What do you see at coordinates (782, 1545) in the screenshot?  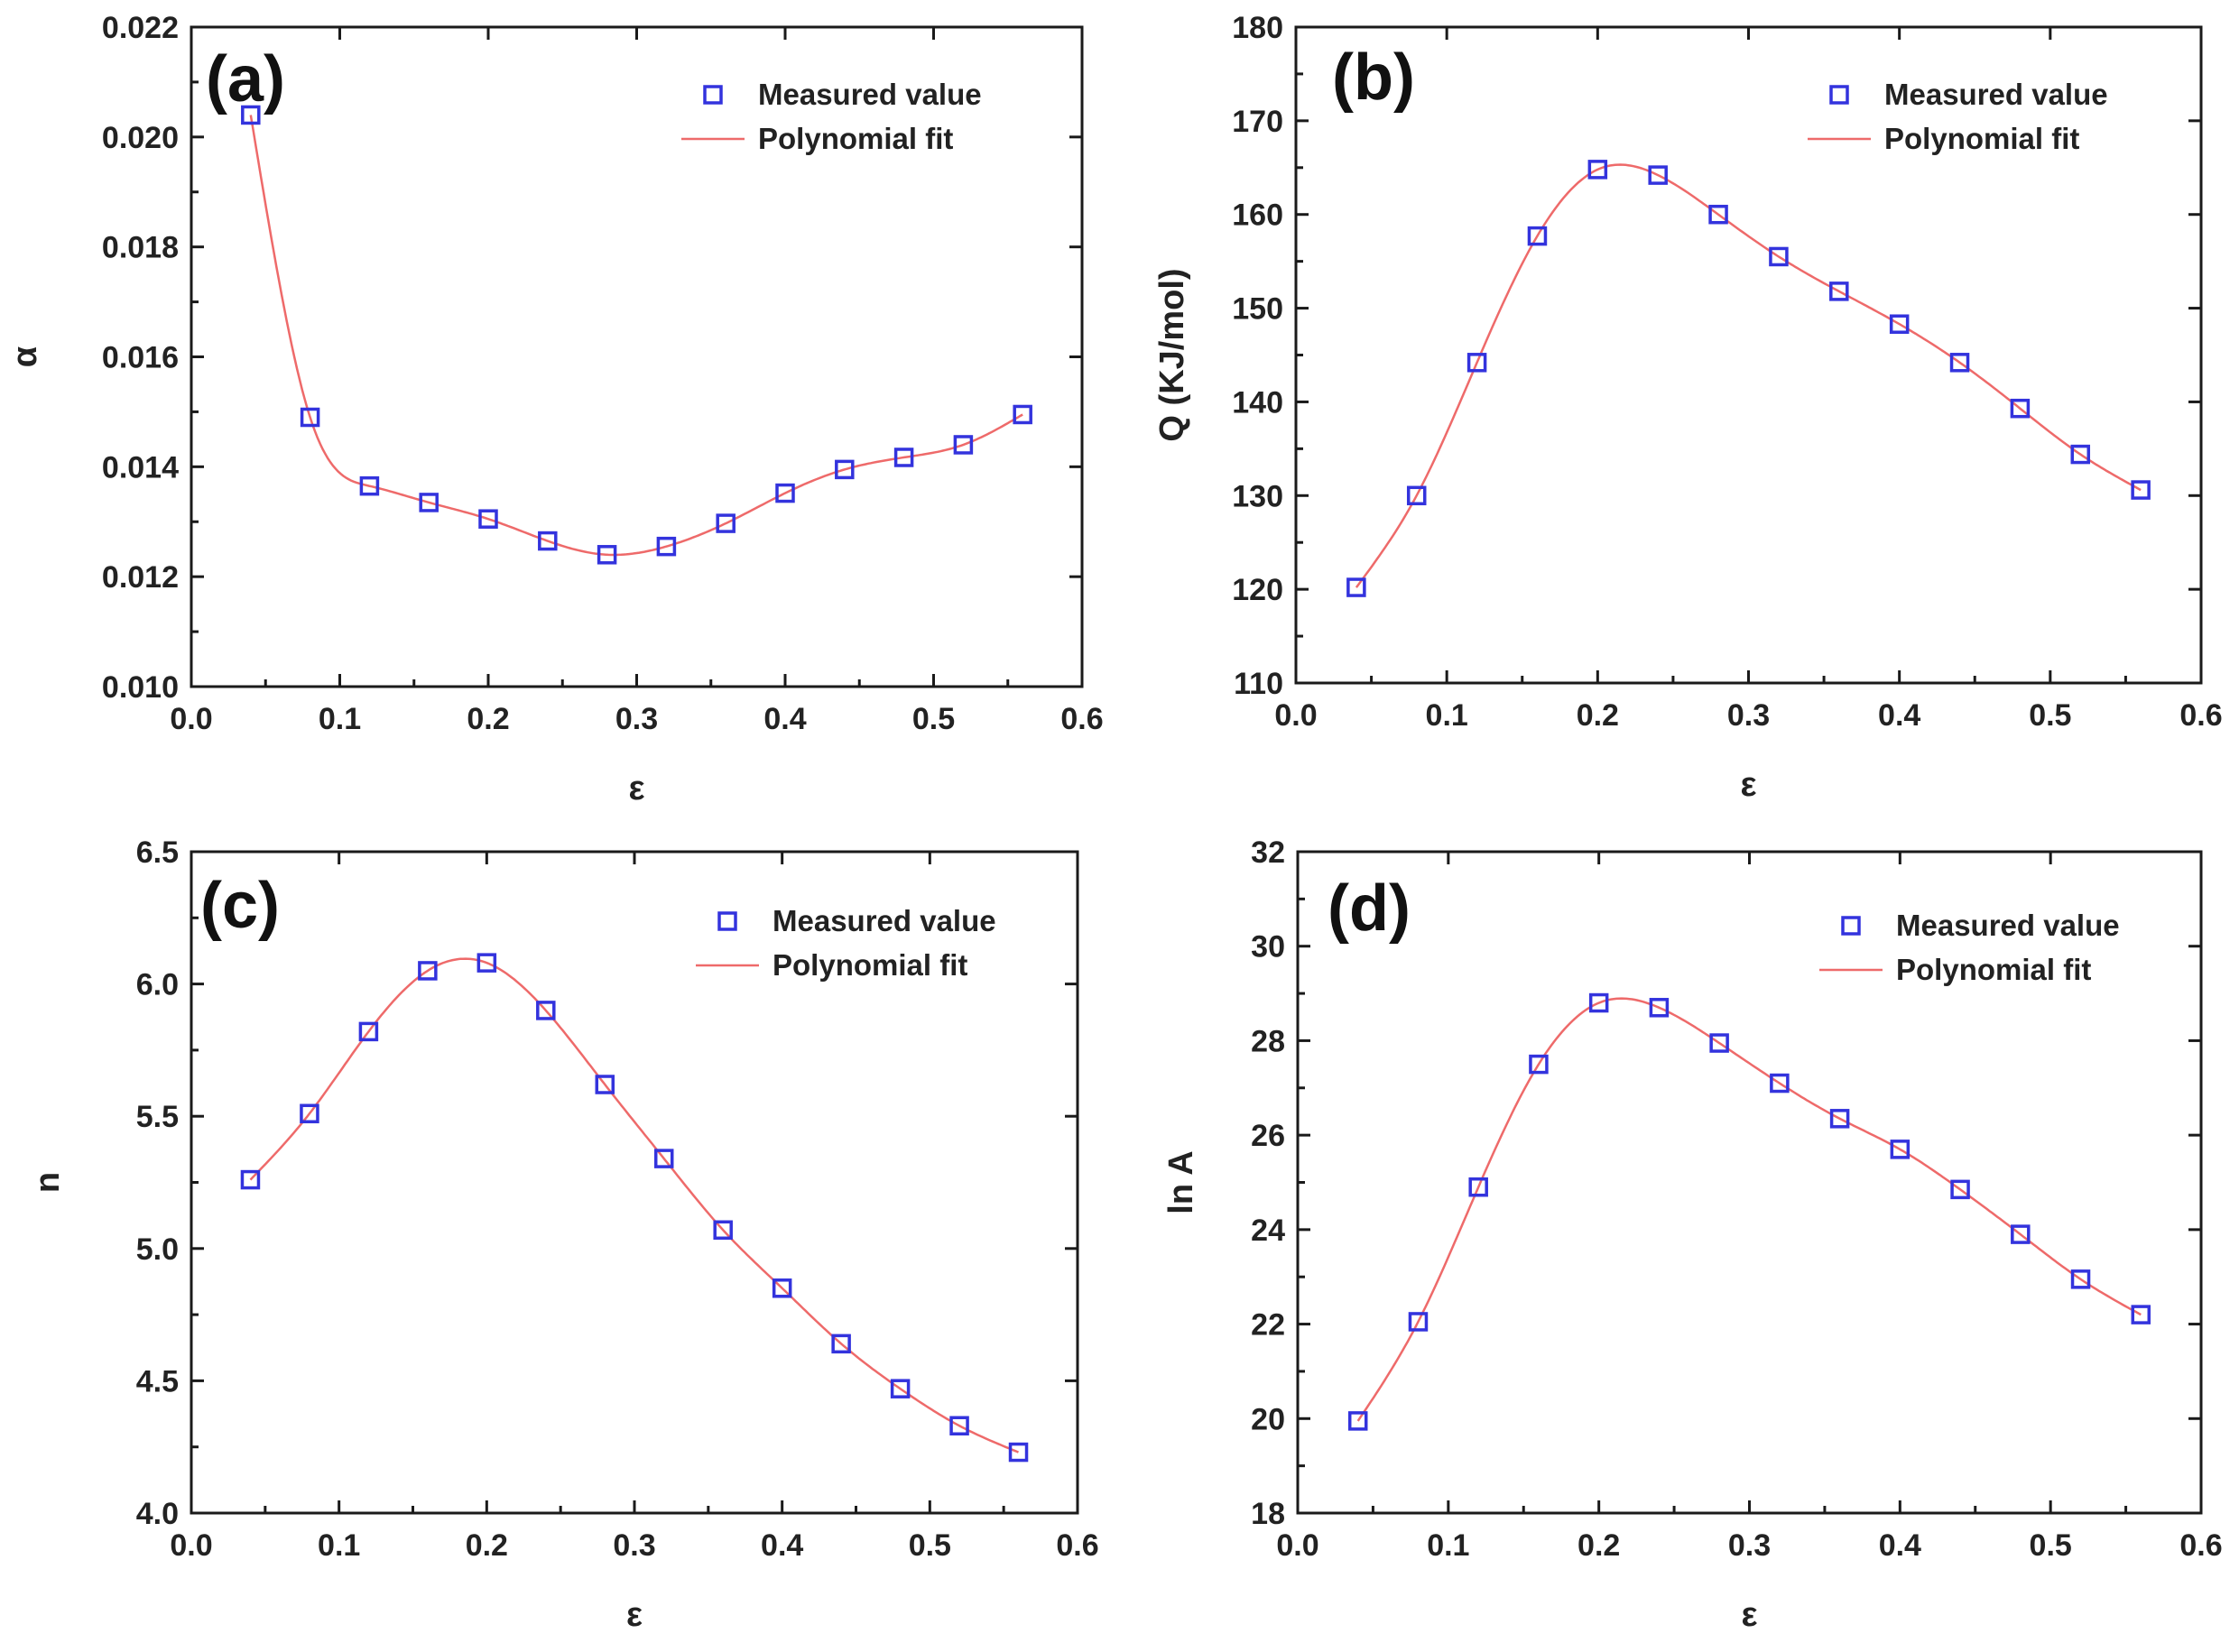 I see `x-tick-label-c: 0.4` at bounding box center [782, 1545].